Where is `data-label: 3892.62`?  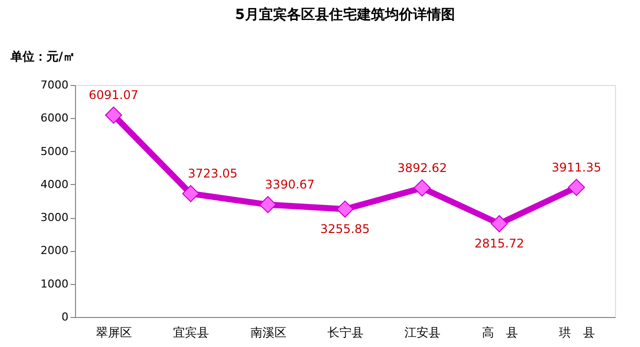 data-label: 3892.62 is located at coordinates (422, 167).